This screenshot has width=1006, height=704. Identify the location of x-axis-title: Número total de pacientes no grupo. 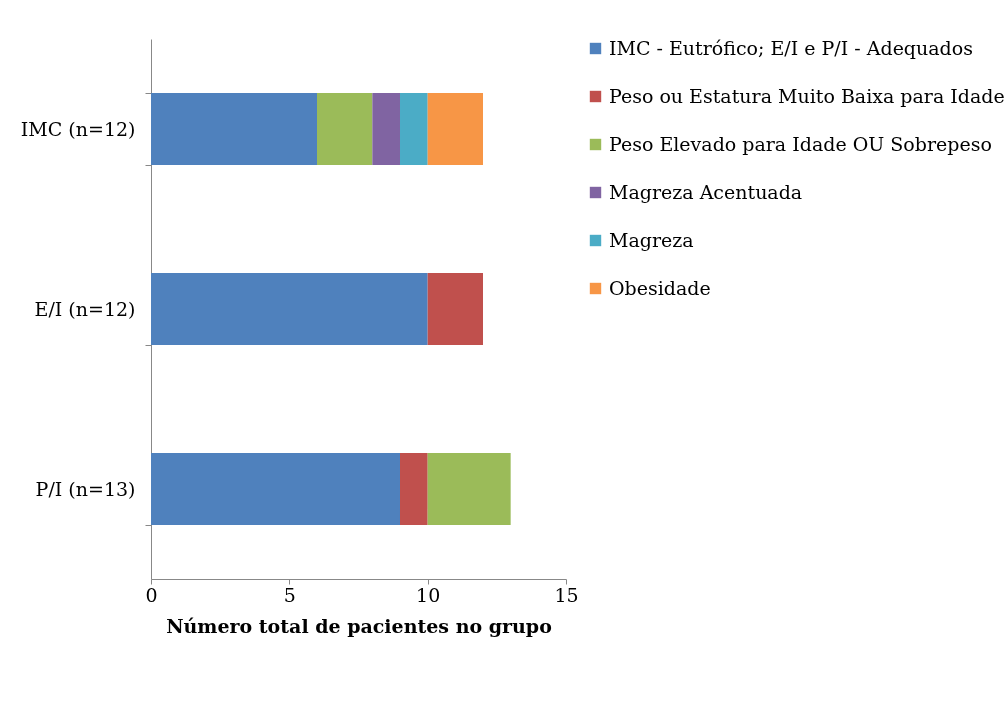
(359, 625).